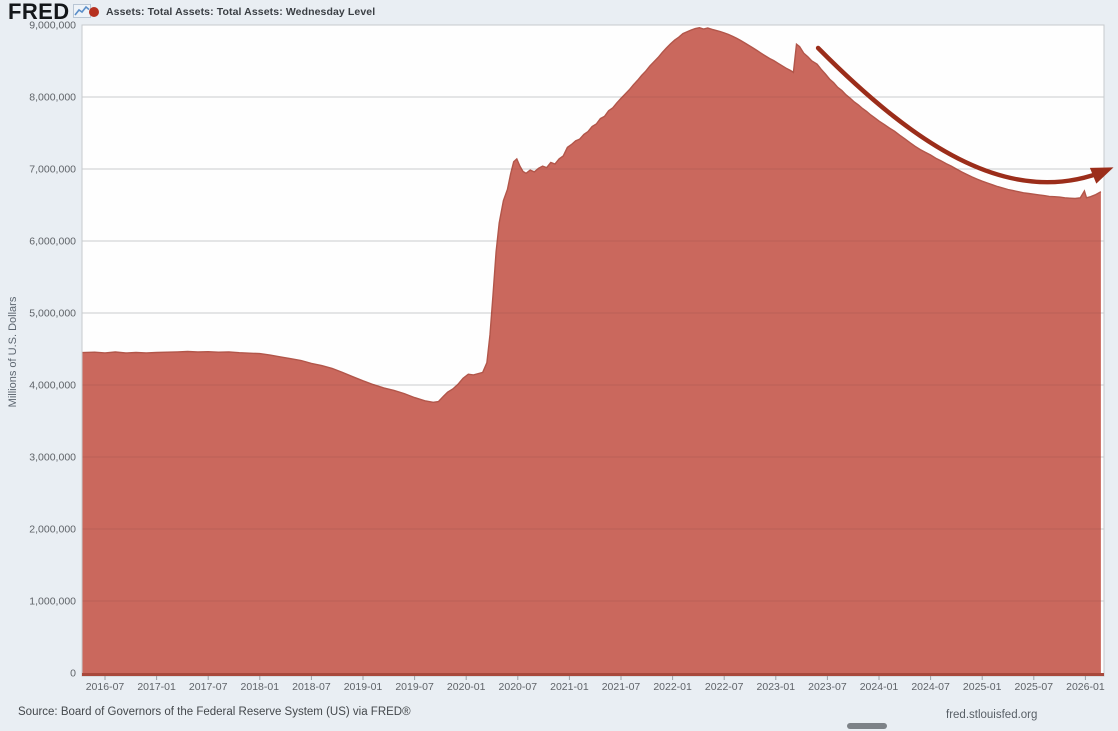  I want to click on x-tick-label: 2021-07, so click(621, 687).